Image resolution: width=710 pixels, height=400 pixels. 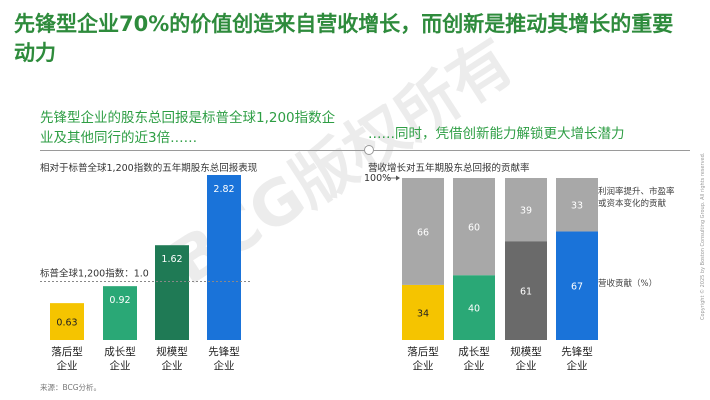 What do you see at coordinates (449, 168) in the screenshot?
I see `right-chart-label: 营收增长对五年期股东总回报的贡献率` at bounding box center [449, 168].